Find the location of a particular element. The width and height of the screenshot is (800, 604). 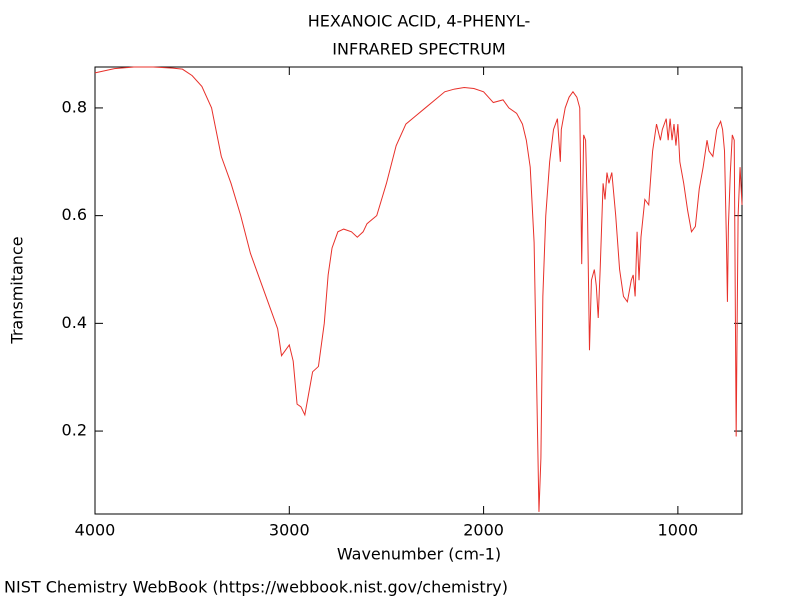

x-tick-label: 3000 is located at coordinates (289, 530).